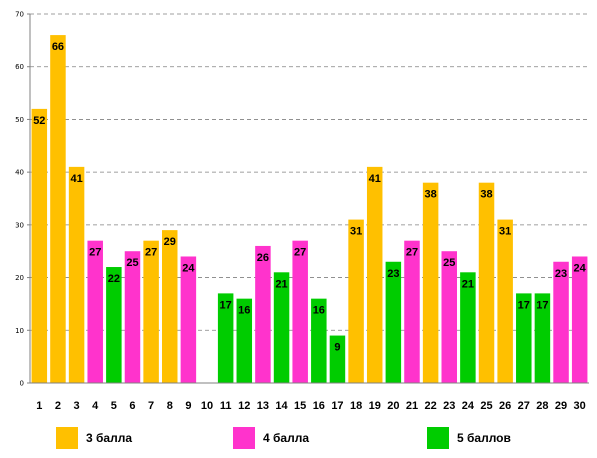 The height and width of the screenshot is (458, 597). What do you see at coordinates (393, 274) in the screenshot?
I see `data-label-20: 23` at bounding box center [393, 274].